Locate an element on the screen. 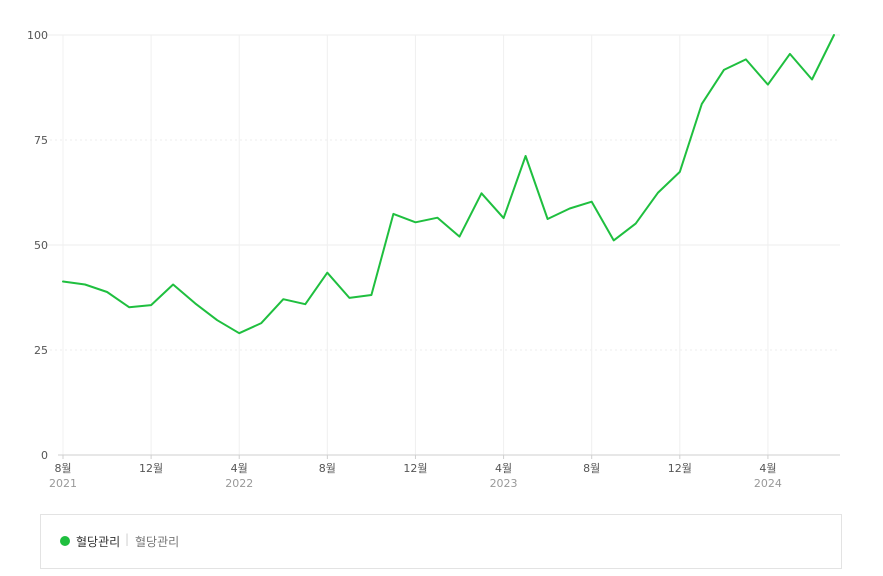  y-tick-label: 100 is located at coordinates (37, 35).